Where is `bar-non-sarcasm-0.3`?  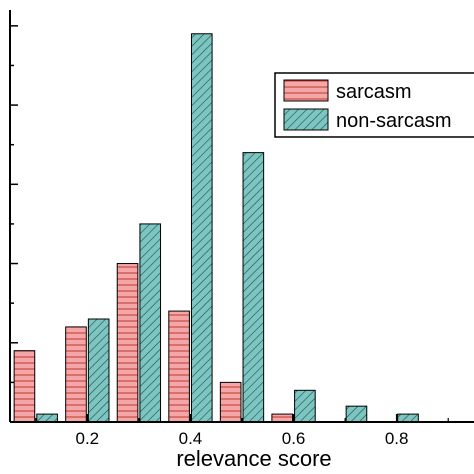
bar-non-sarcasm-0.3 is located at coordinates (150, 323).